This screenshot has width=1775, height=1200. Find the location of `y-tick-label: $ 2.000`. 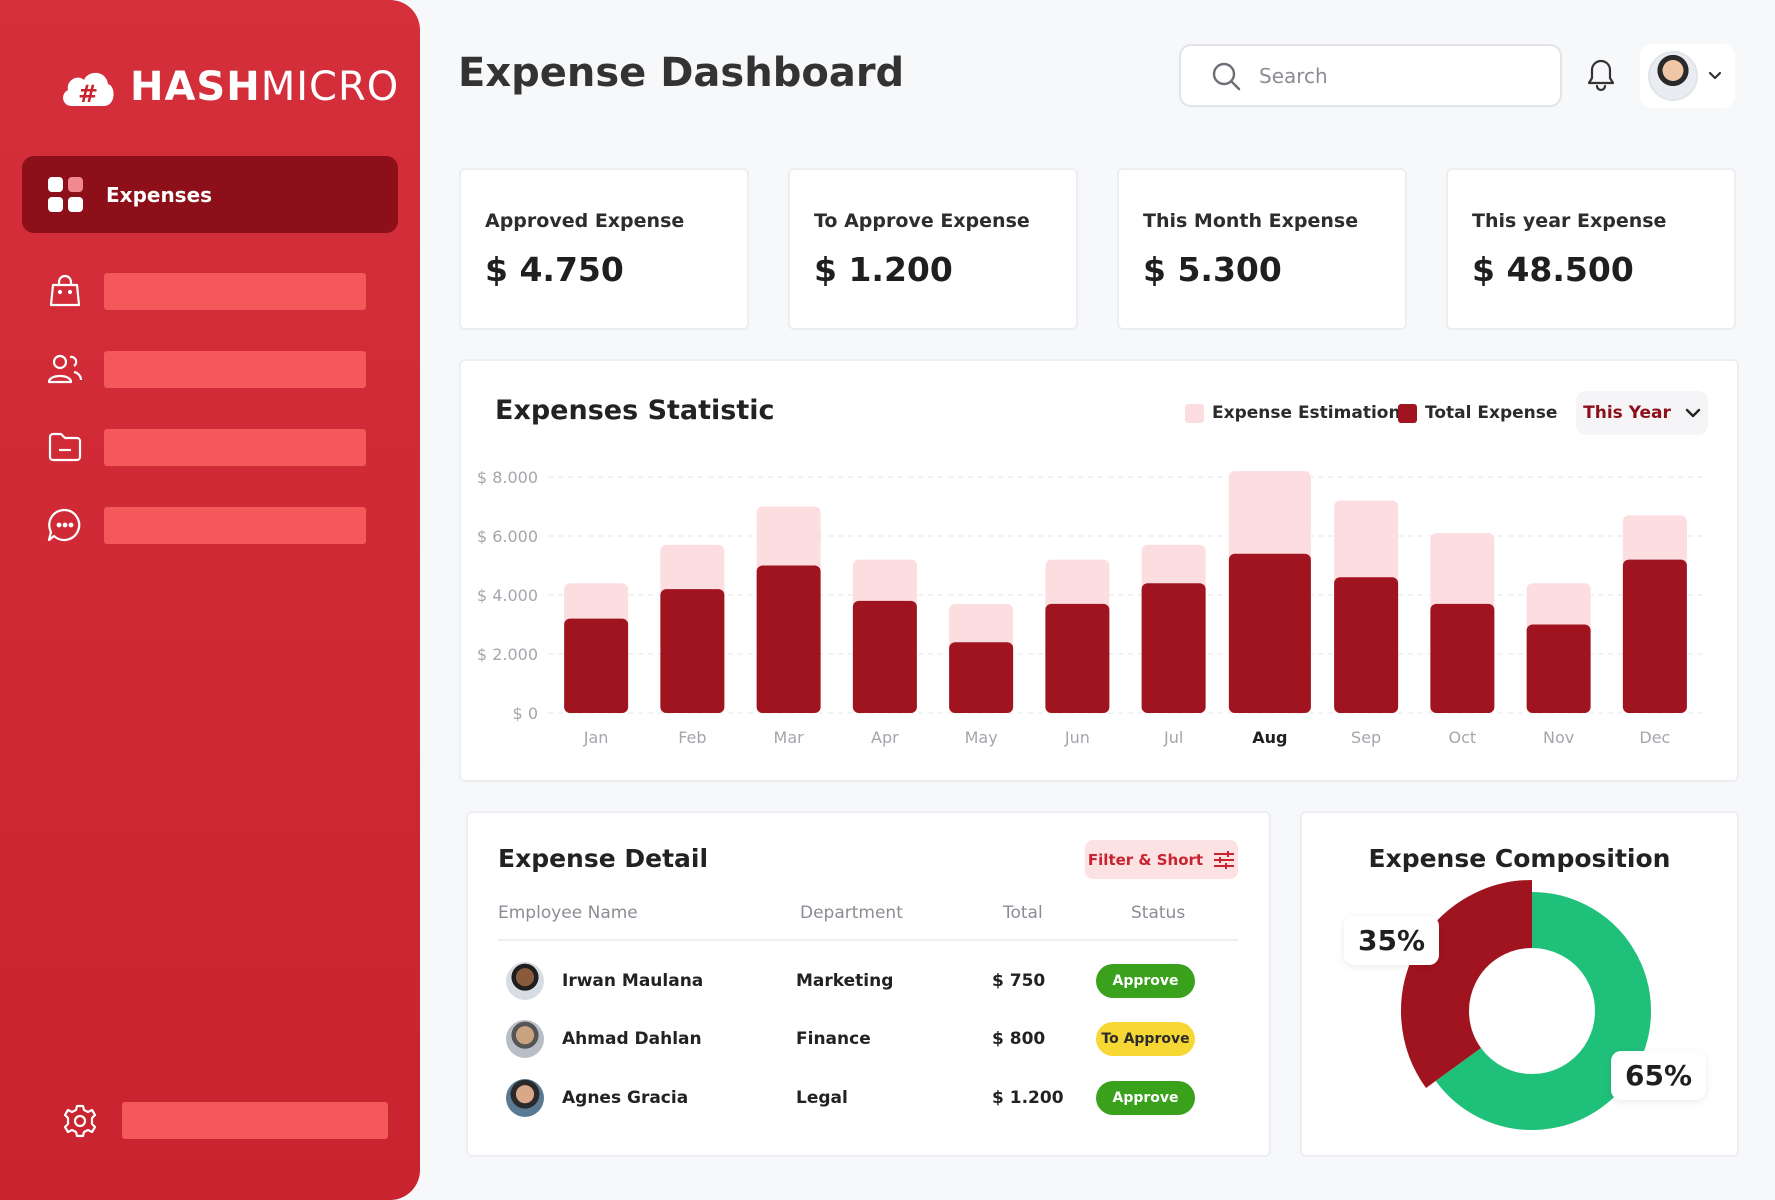

y-tick-label: $ 2.000 is located at coordinates (507, 654).